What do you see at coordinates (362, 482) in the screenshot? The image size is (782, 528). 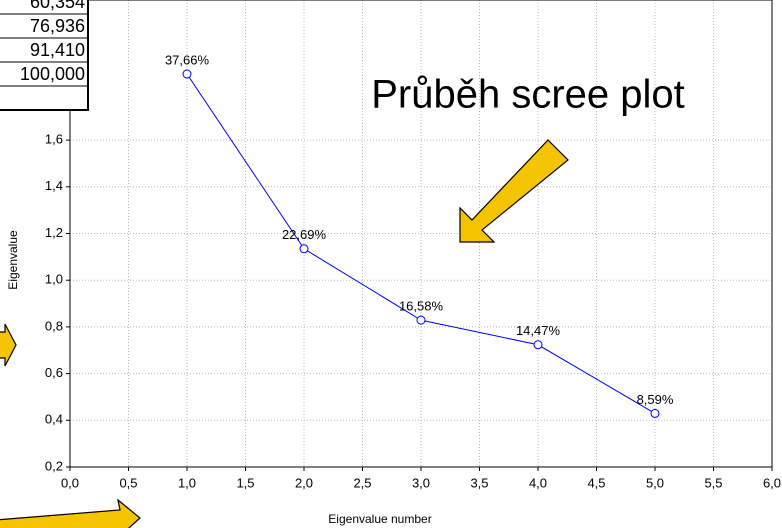 I see `x-tick-label: 2,5` at bounding box center [362, 482].